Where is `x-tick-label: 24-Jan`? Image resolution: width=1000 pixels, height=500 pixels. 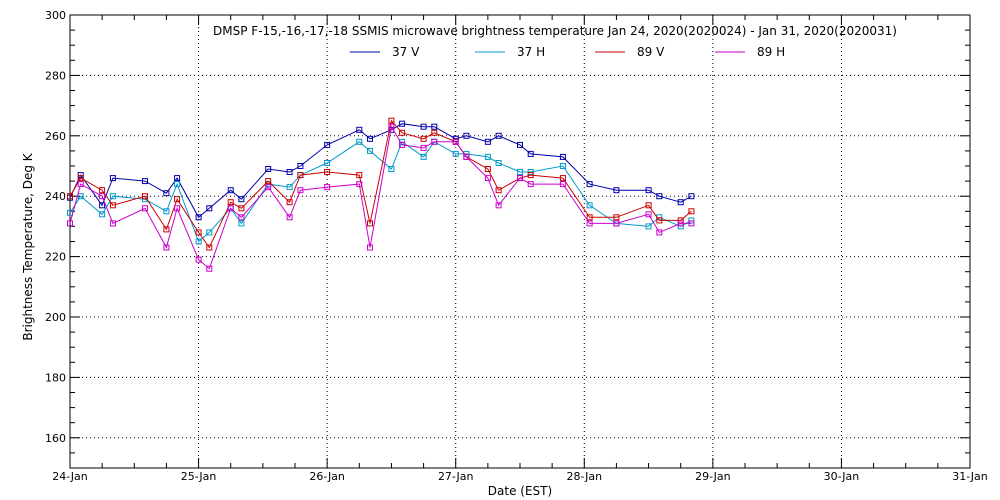
x-tick-label: 24-Jan is located at coordinates (70, 476).